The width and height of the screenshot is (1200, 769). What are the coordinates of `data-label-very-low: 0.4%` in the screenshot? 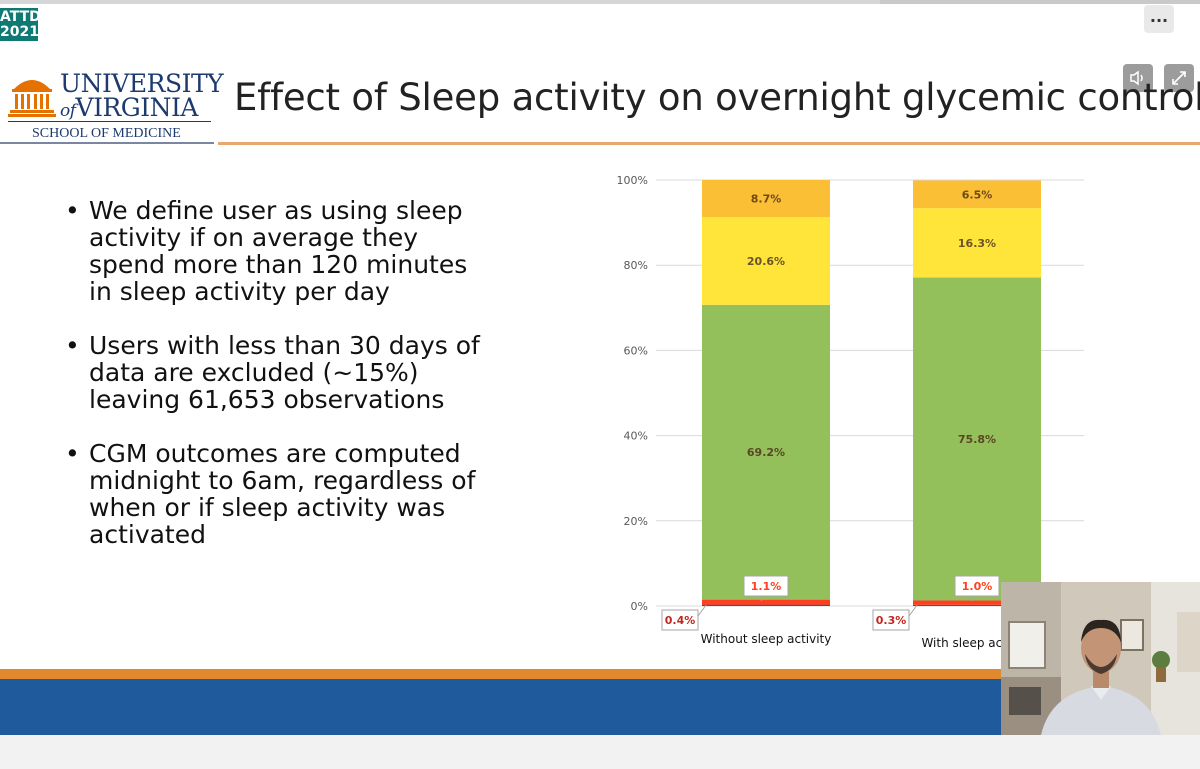 It's located at (680, 620).